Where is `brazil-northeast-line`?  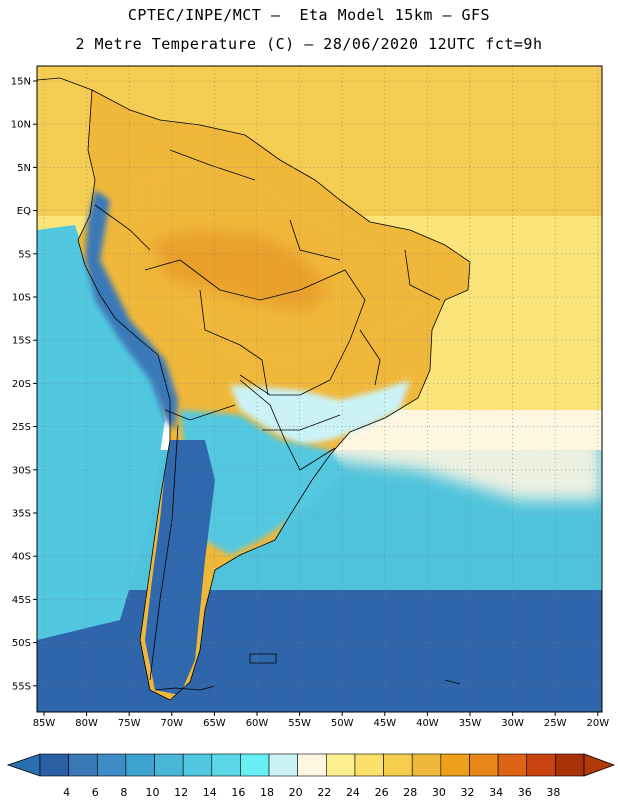 brazil-northeast-line is located at coordinates (422, 275).